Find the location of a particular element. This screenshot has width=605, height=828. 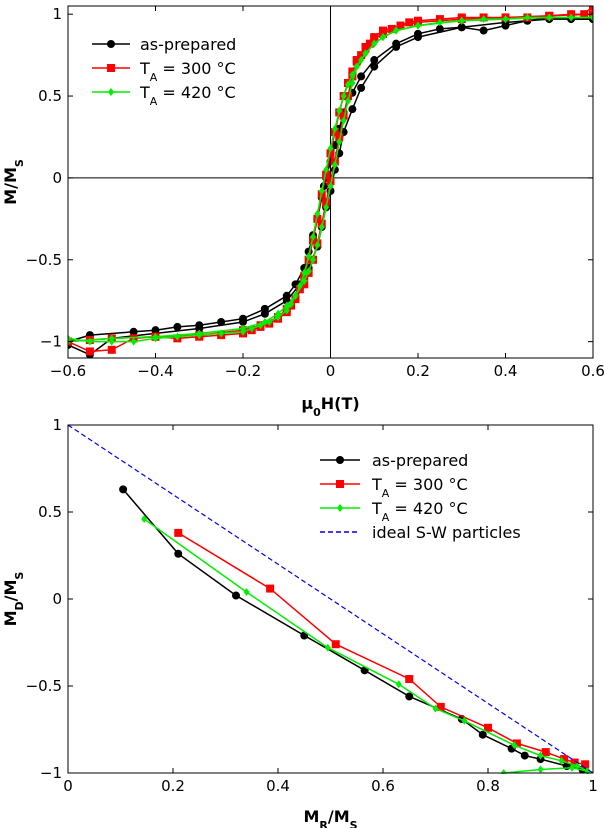

x-tick-label: 1 is located at coordinates (593, 786).